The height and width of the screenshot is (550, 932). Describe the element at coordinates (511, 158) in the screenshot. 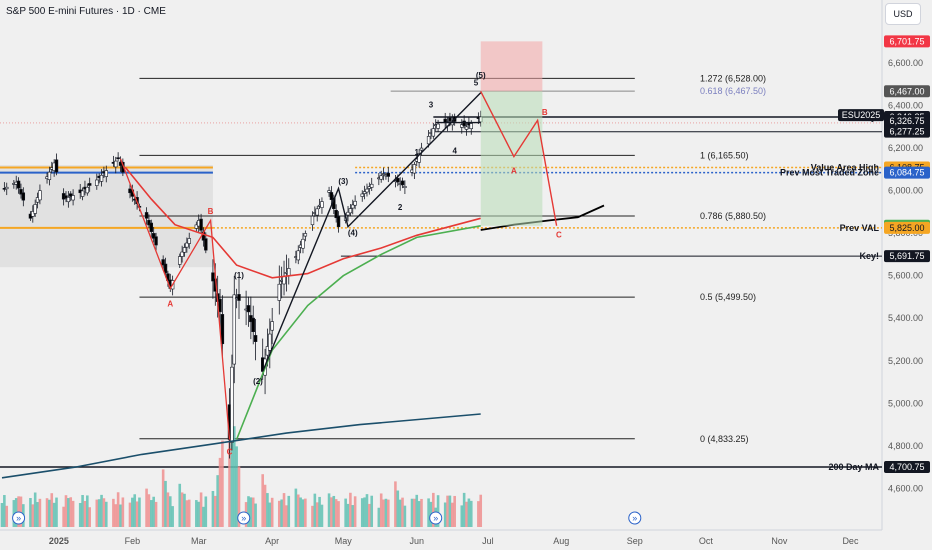

I see `target-zone` at that location.